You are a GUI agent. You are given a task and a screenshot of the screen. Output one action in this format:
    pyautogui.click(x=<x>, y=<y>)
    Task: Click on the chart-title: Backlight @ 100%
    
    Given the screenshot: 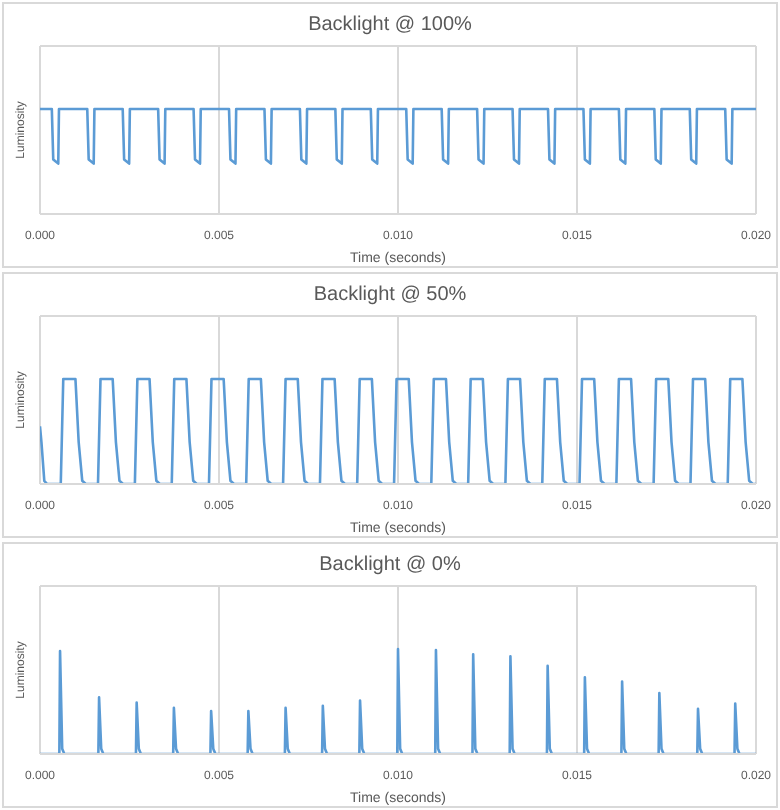 What is the action you would take?
    pyautogui.click(x=390, y=25)
    